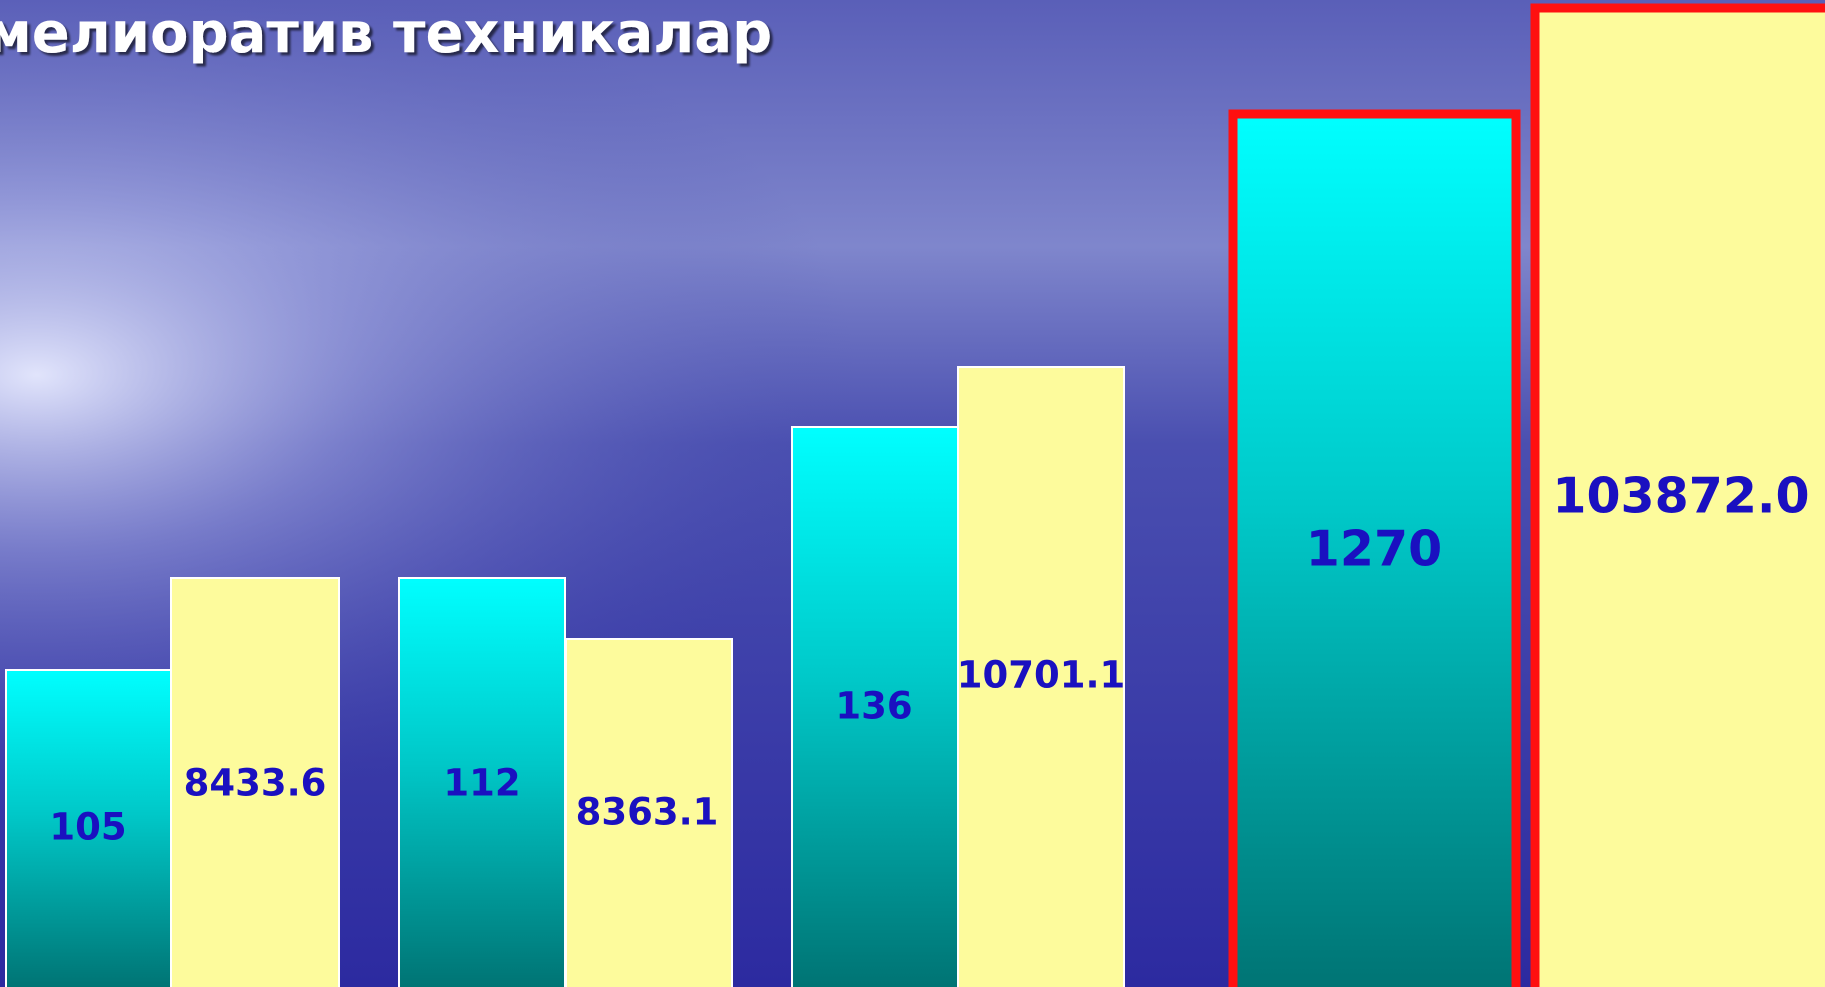  Describe the element at coordinates (481, 783) in the screenshot. I see `value-label: 112` at that location.